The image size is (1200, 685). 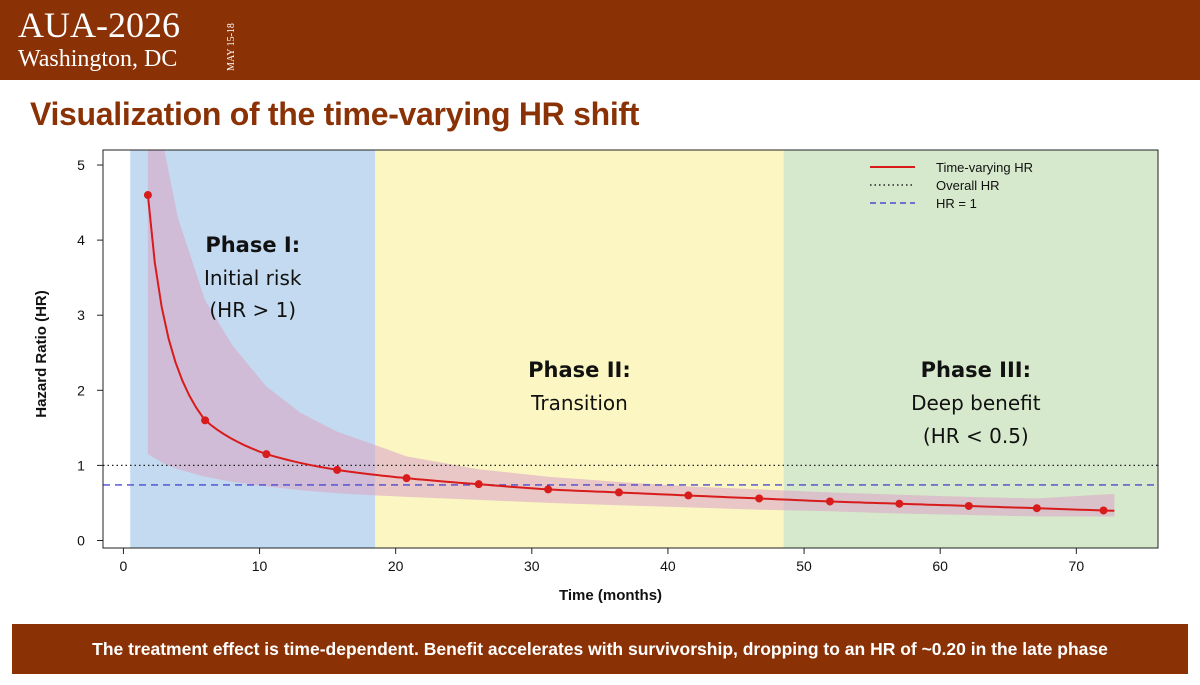 What do you see at coordinates (630, 475) in the screenshot?
I see `reference-lines` at bounding box center [630, 475].